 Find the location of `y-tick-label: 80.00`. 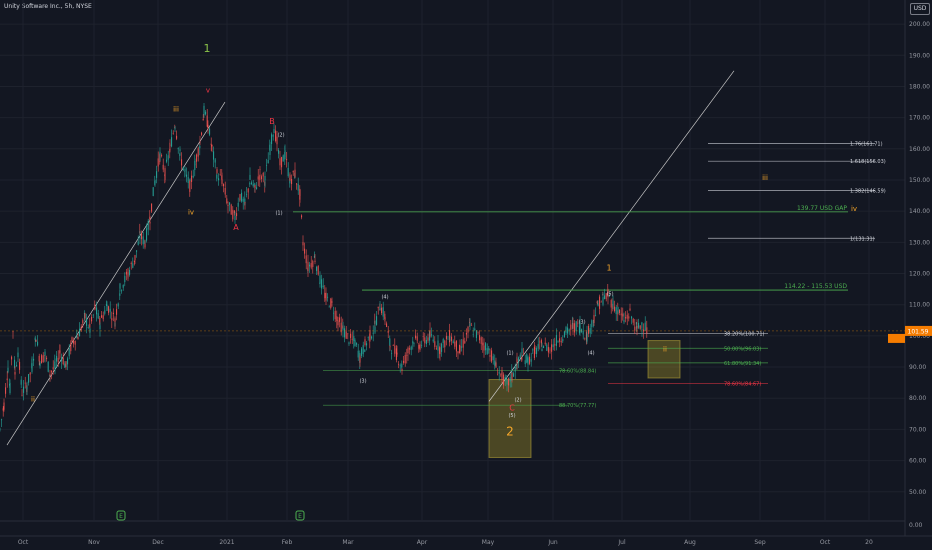

y-tick-label: 80.00 is located at coordinates (917, 398).